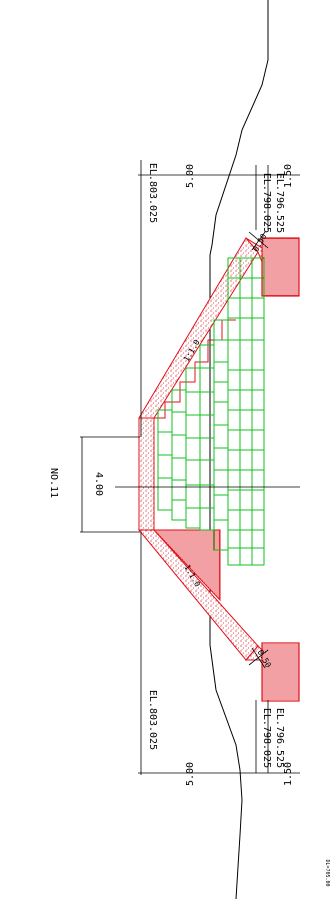 The height and width of the screenshot is (899, 334). I want to click on top-width-dimension, so click(110, 484).